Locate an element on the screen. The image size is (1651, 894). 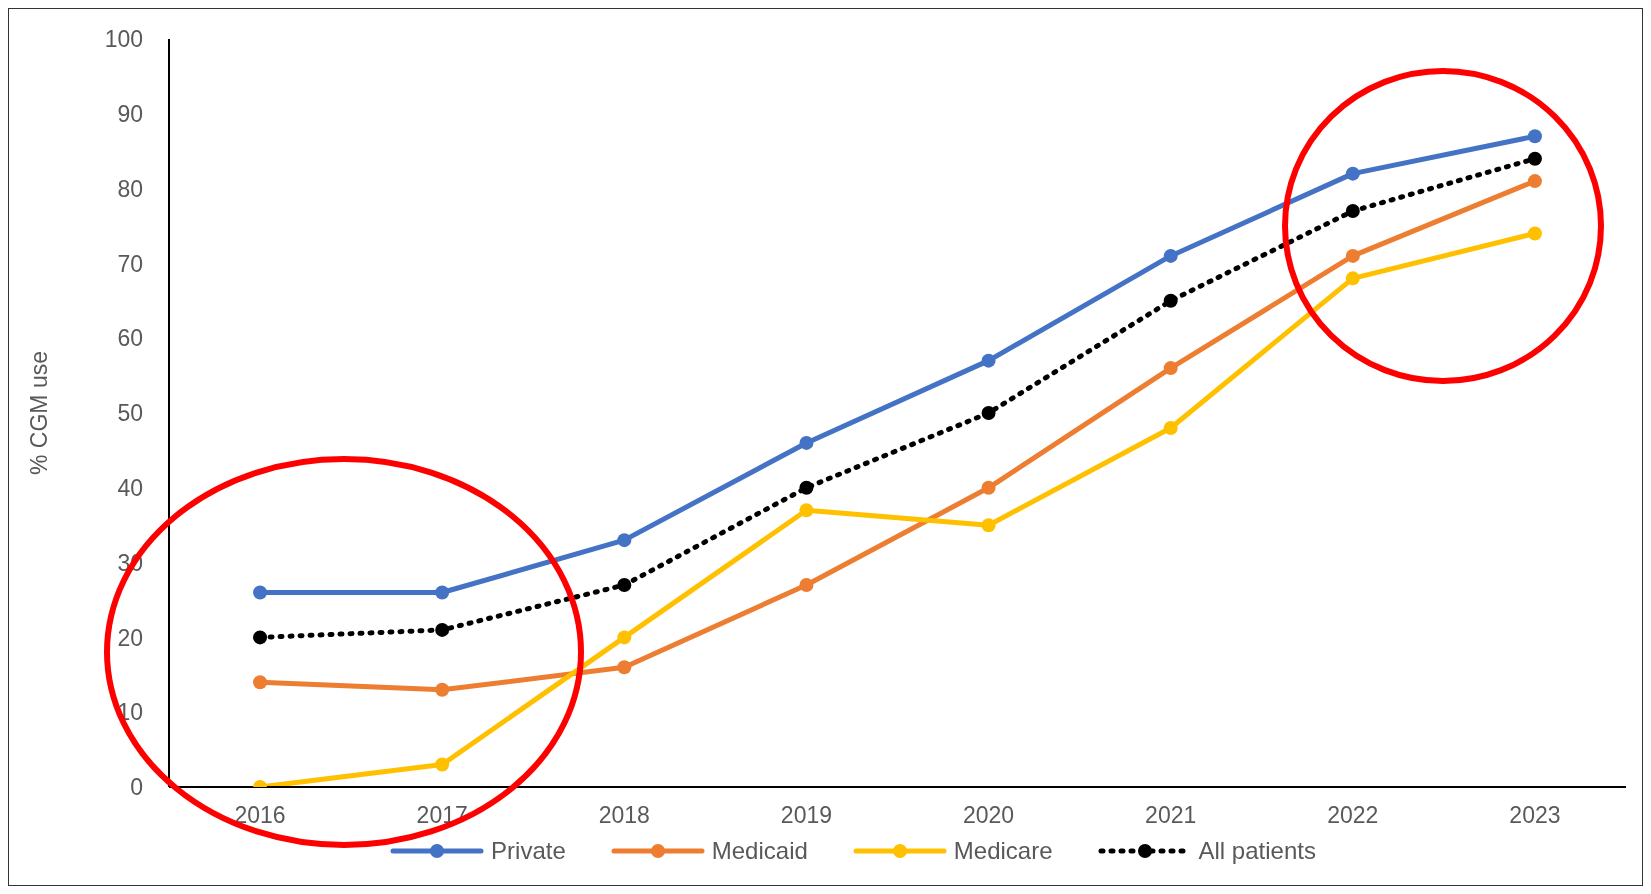
y-tick-label: 20 is located at coordinates (130, 637).